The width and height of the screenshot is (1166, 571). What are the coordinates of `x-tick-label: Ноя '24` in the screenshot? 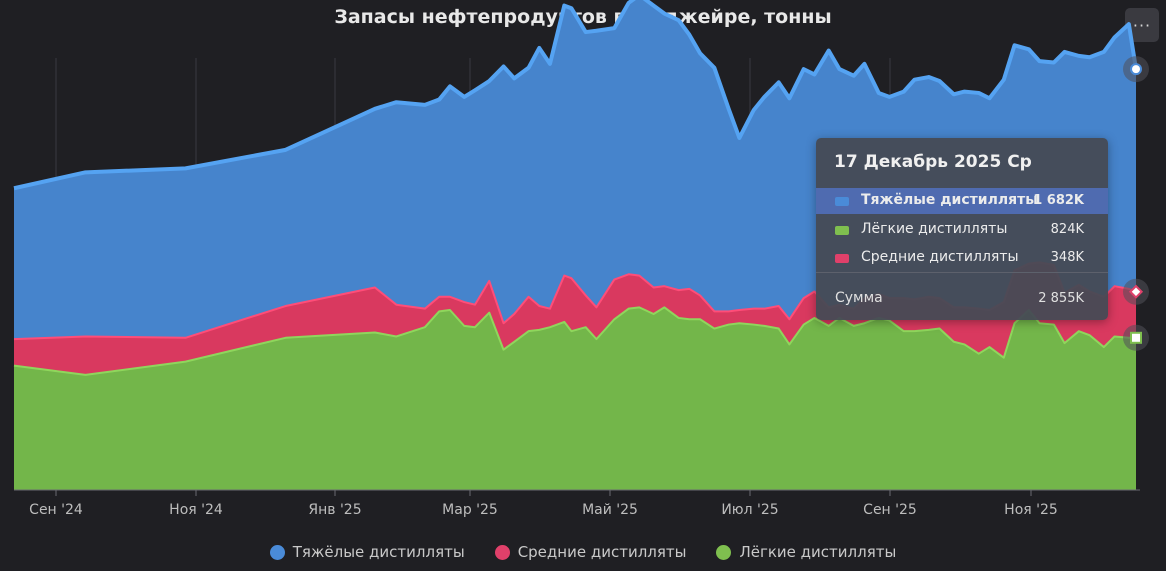 It's located at (196, 510).